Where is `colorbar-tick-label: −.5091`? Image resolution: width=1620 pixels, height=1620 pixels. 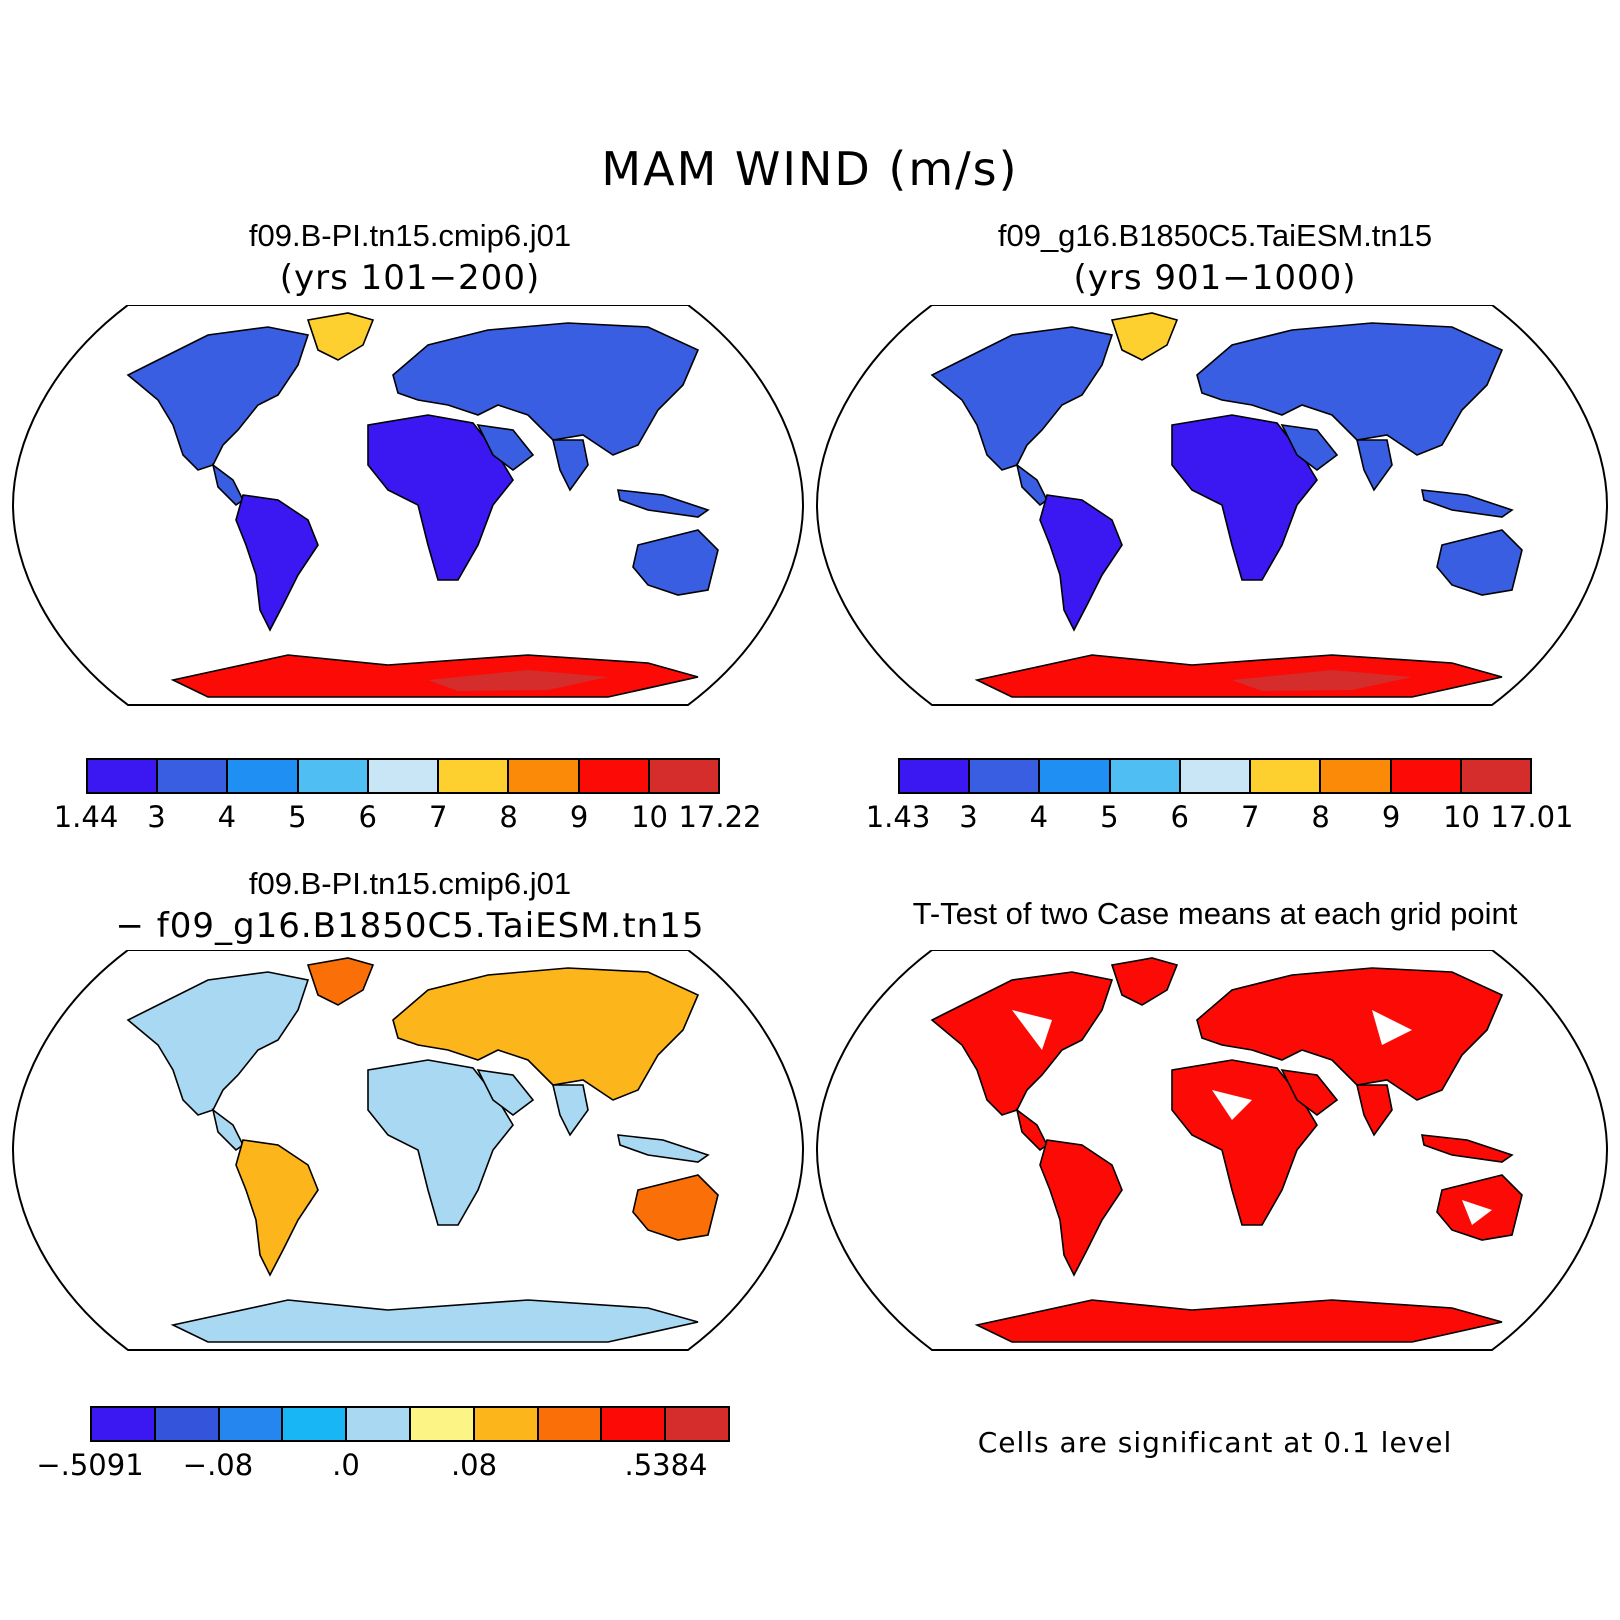
colorbar-tick-label: −.5091 is located at coordinates (90, 1465).